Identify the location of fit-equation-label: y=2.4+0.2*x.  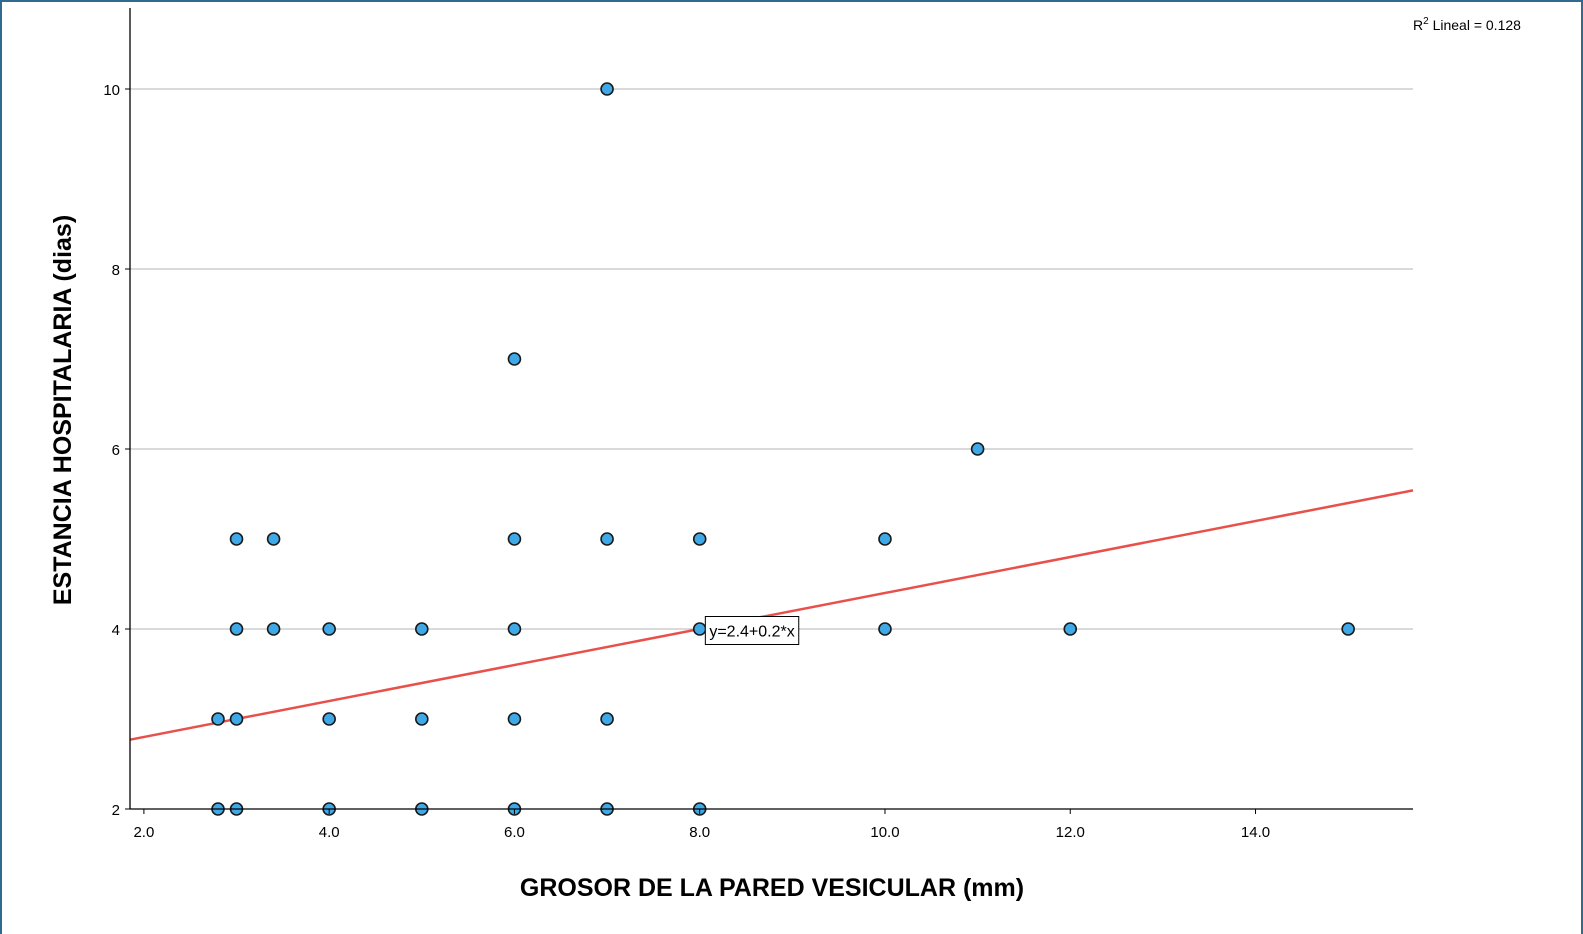
(752, 630).